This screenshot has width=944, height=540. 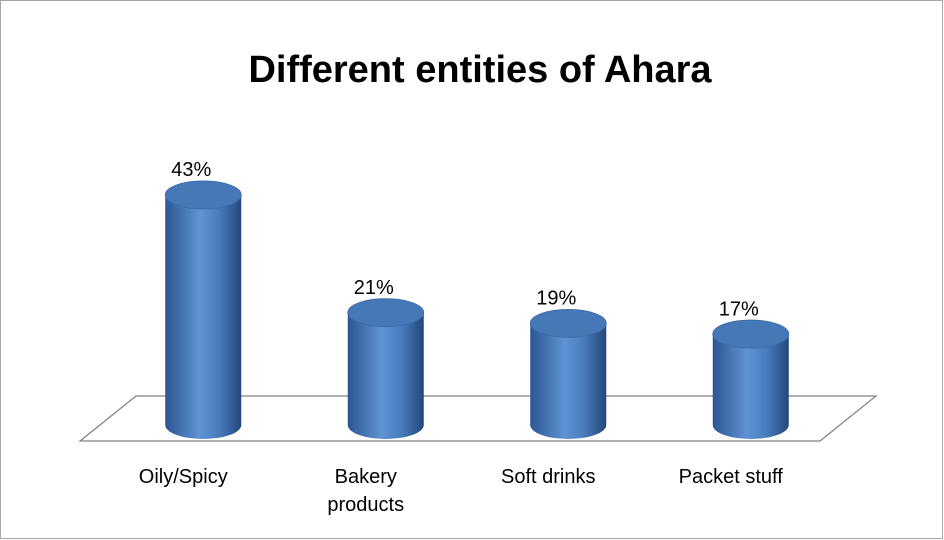 What do you see at coordinates (191, 170) in the screenshot?
I see `value-label: 43%` at bounding box center [191, 170].